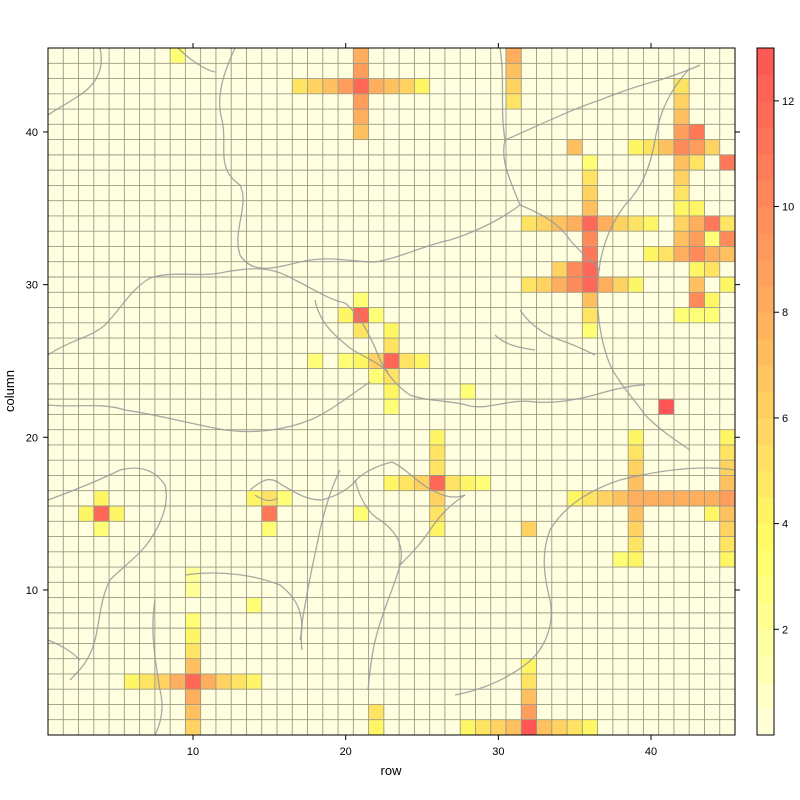 The image size is (800, 800). I want to click on y-tick-label: 40, so click(32, 133).